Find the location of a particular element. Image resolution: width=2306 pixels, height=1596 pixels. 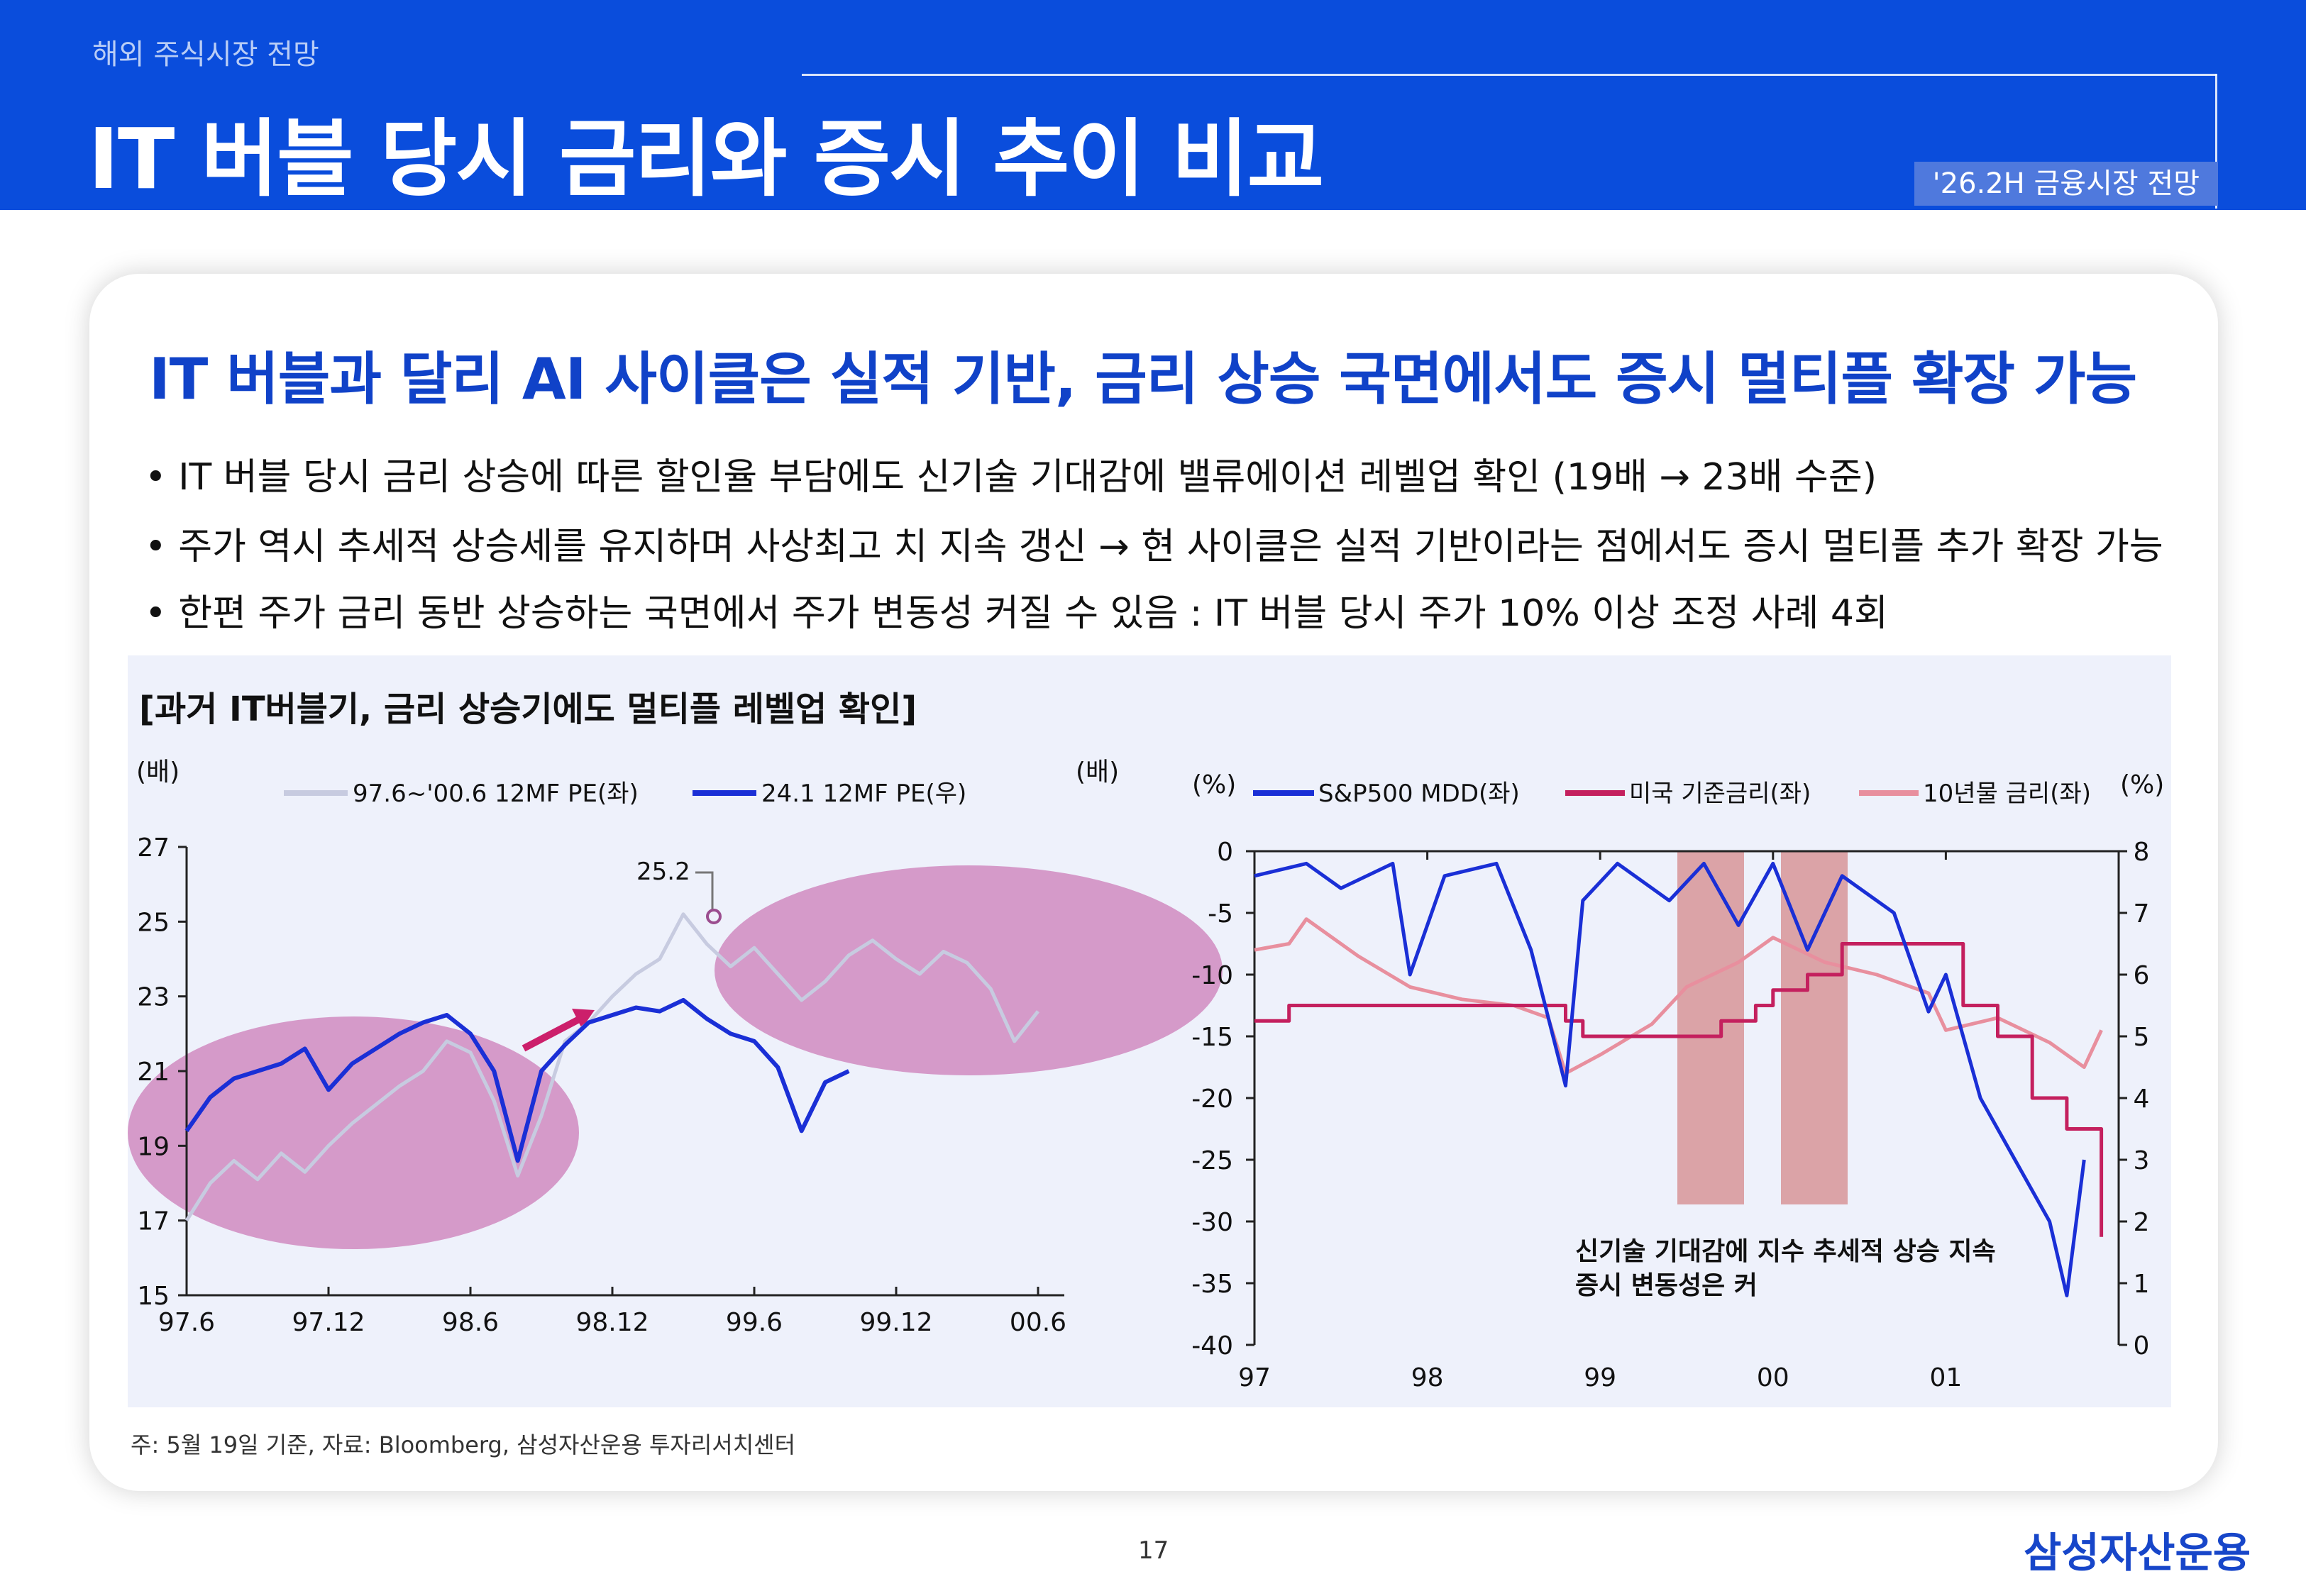

peak-marker-icon is located at coordinates (714, 917).